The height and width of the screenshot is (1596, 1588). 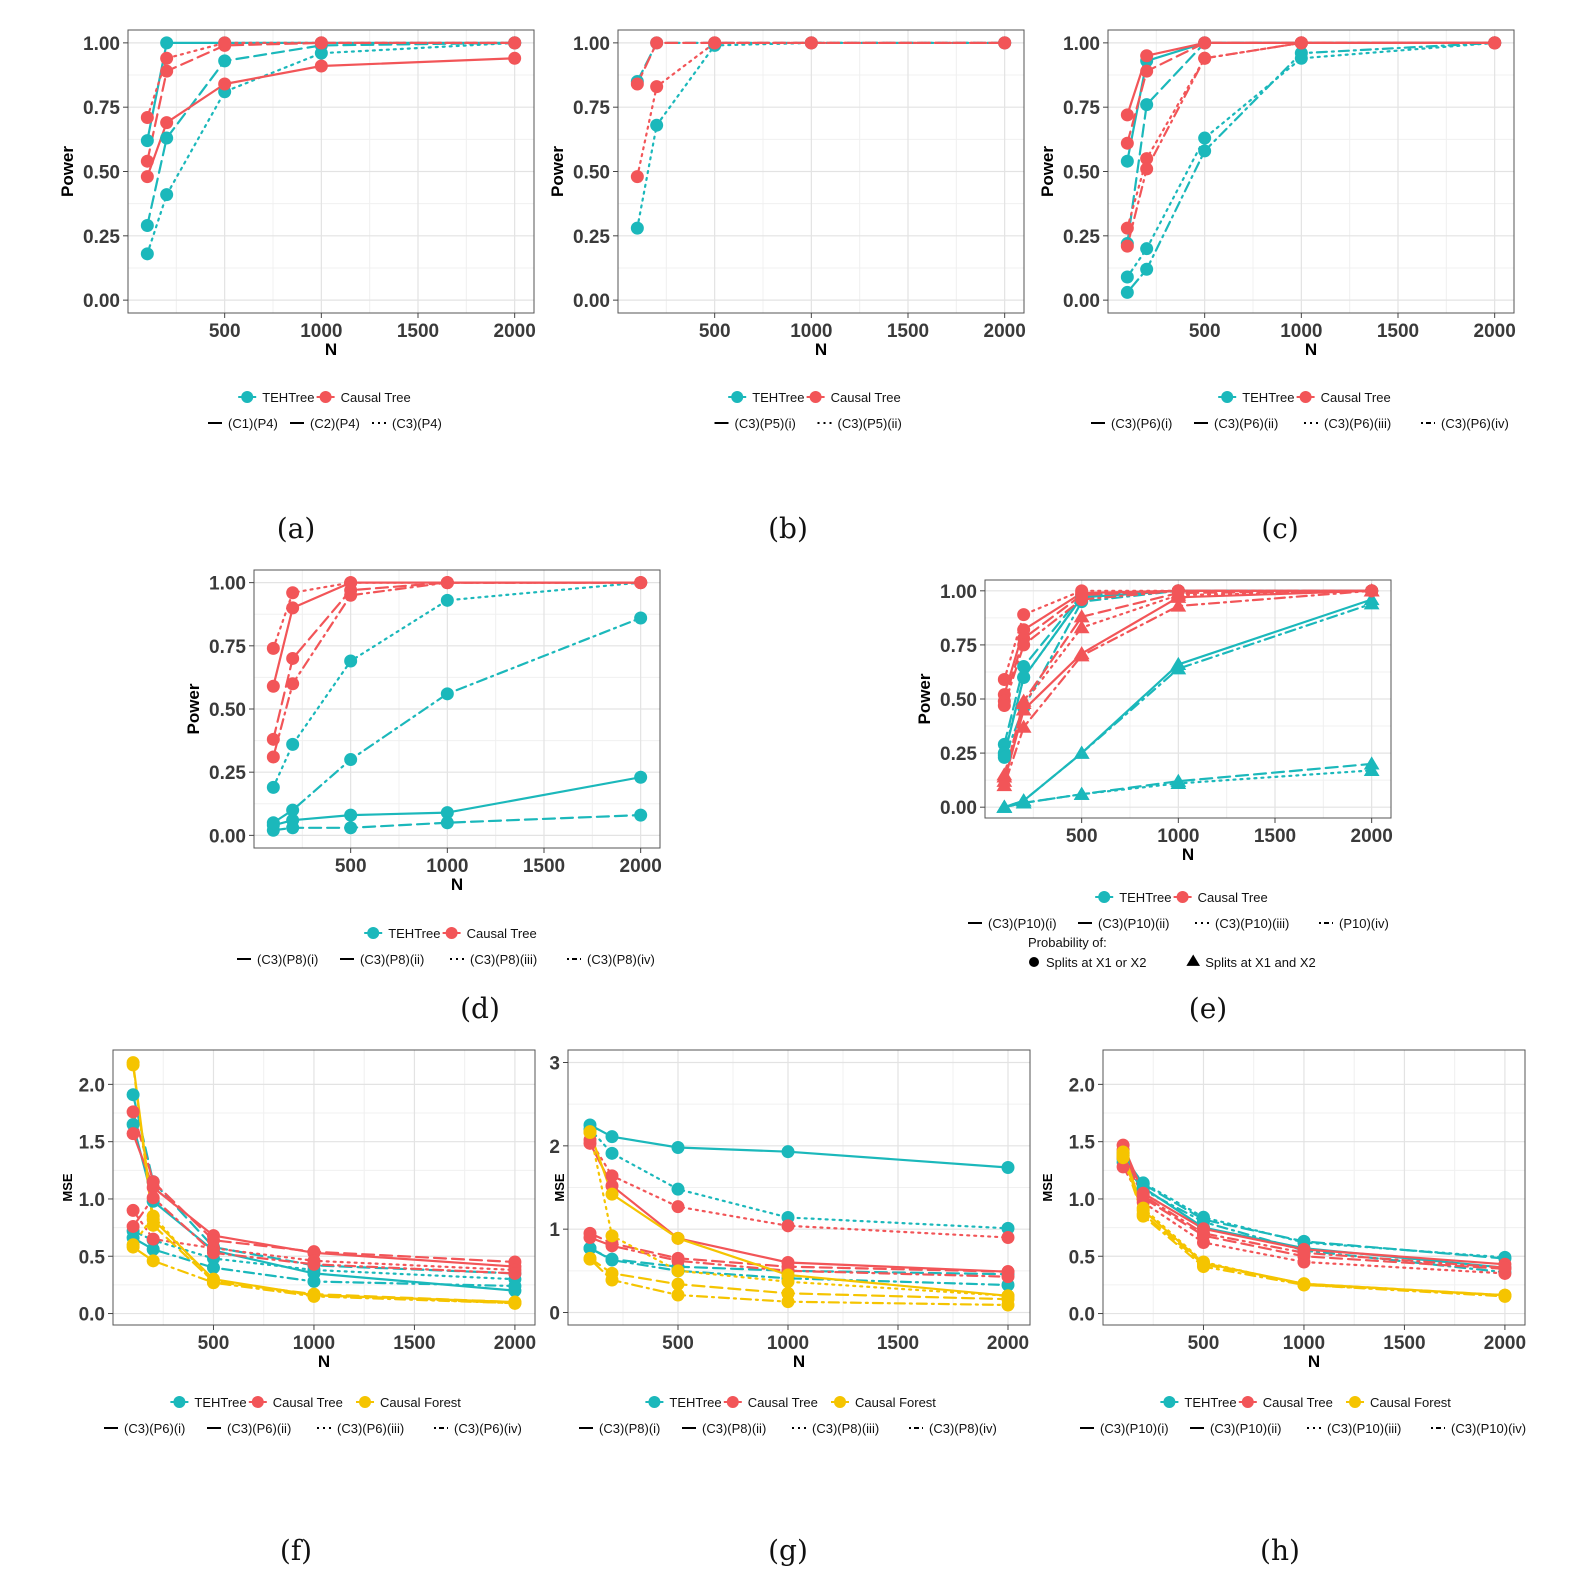 I want to click on y-tick-label: 2, so click(x=554, y=1147).